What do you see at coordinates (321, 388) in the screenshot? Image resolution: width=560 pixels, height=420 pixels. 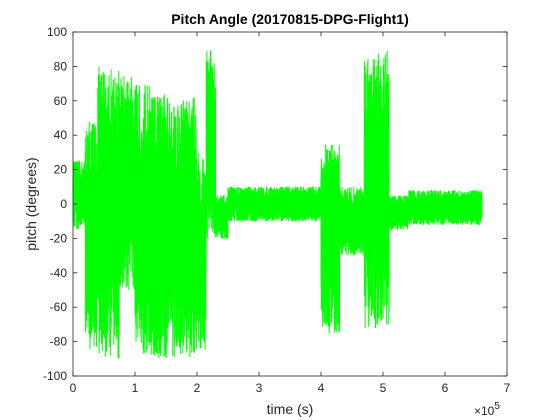 I see `x-tick-label: 4` at bounding box center [321, 388].